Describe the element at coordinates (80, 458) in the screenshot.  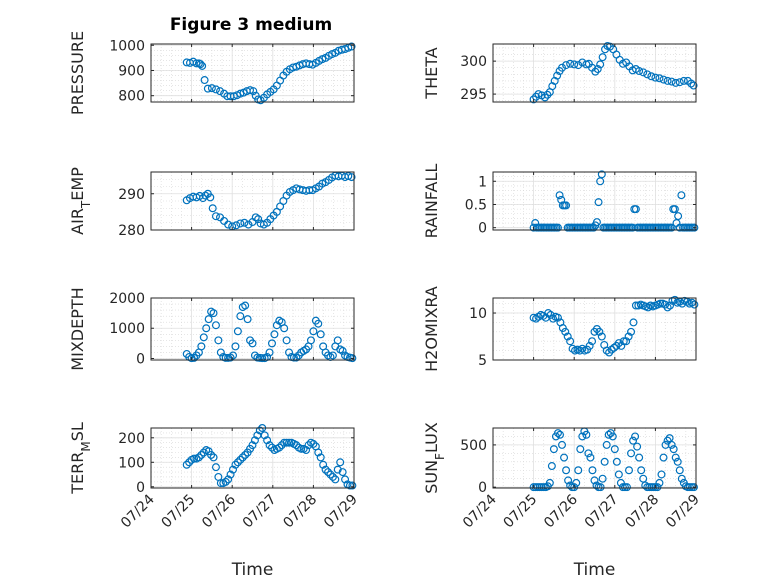
I see `y-axis-label: TERRMSL` at that location.